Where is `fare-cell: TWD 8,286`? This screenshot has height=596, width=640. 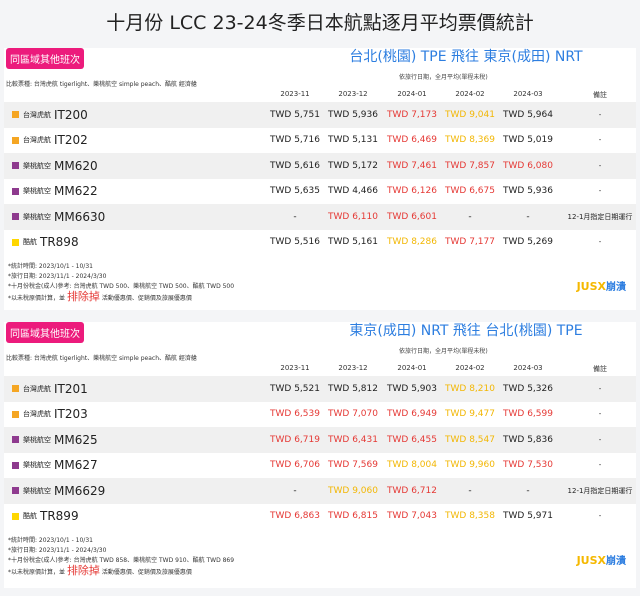 fare-cell: TWD 8,286 is located at coordinates (412, 242).